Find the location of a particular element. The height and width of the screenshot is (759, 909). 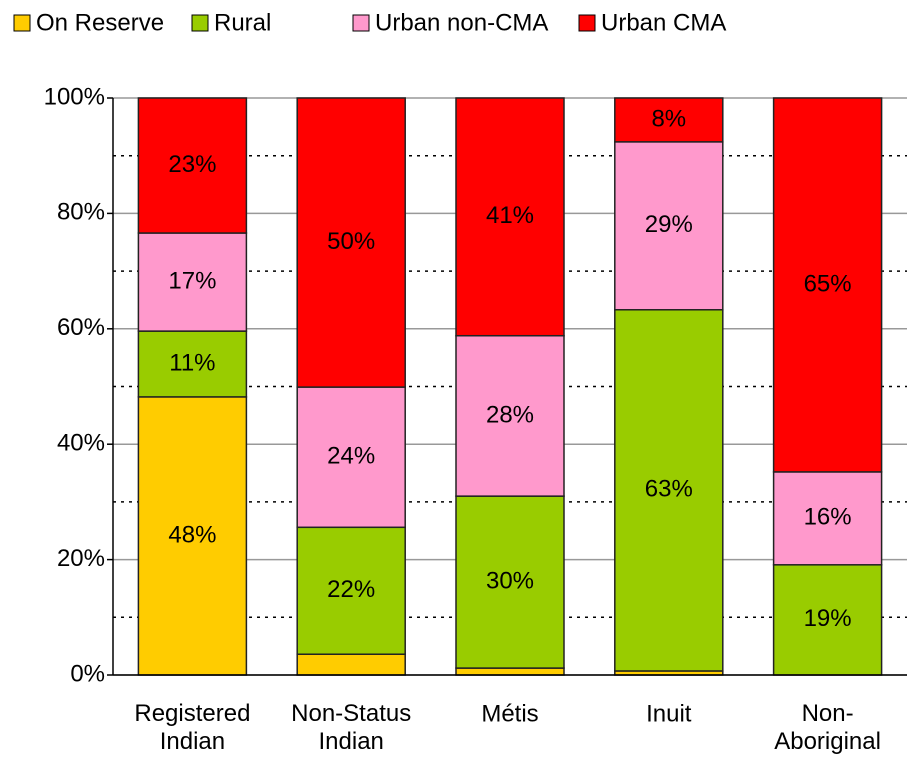

data-label: 11% is located at coordinates (192, 362).